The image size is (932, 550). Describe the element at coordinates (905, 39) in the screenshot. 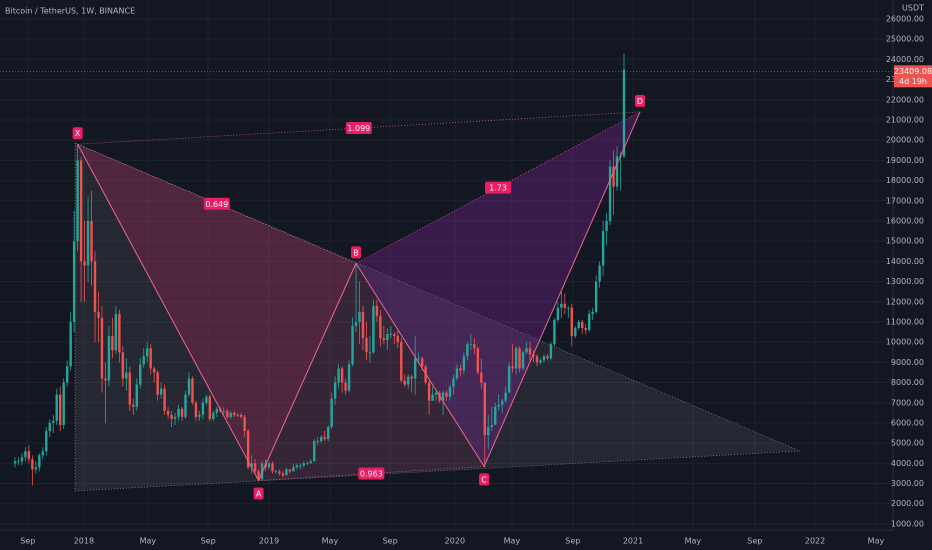

I see `y-tick-label: 25000.00` at that location.